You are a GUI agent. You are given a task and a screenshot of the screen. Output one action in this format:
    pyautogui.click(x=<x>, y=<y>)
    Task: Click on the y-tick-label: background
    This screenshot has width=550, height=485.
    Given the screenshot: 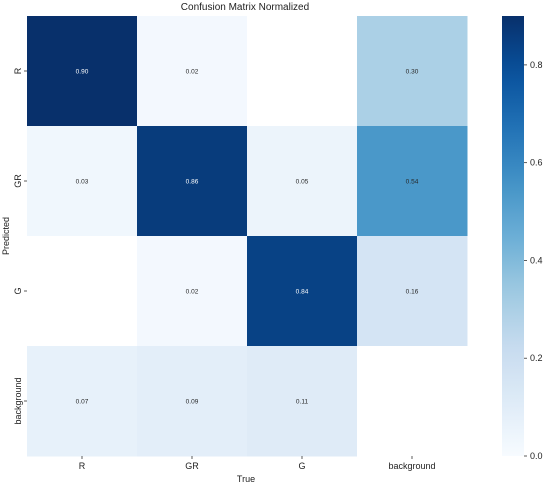 What is the action you would take?
    pyautogui.click(x=18, y=400)
    